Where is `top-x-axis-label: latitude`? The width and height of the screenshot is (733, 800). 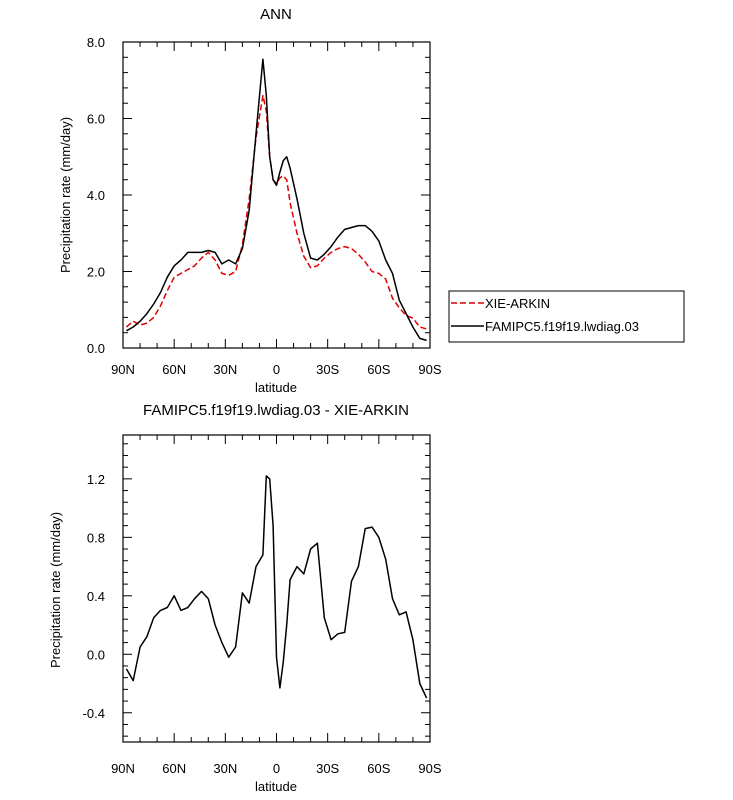 top-x-axis-label: latitude is located at coordinates (276, 387).